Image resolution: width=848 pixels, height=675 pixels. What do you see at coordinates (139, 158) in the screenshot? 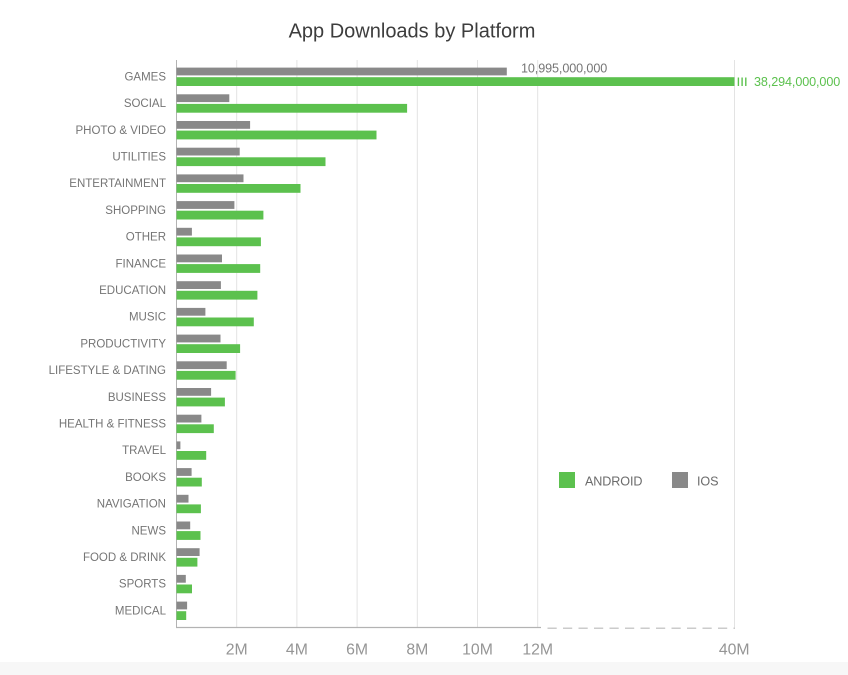
I see `svg-text: UTILITIES` at bounding box center [139, 158].